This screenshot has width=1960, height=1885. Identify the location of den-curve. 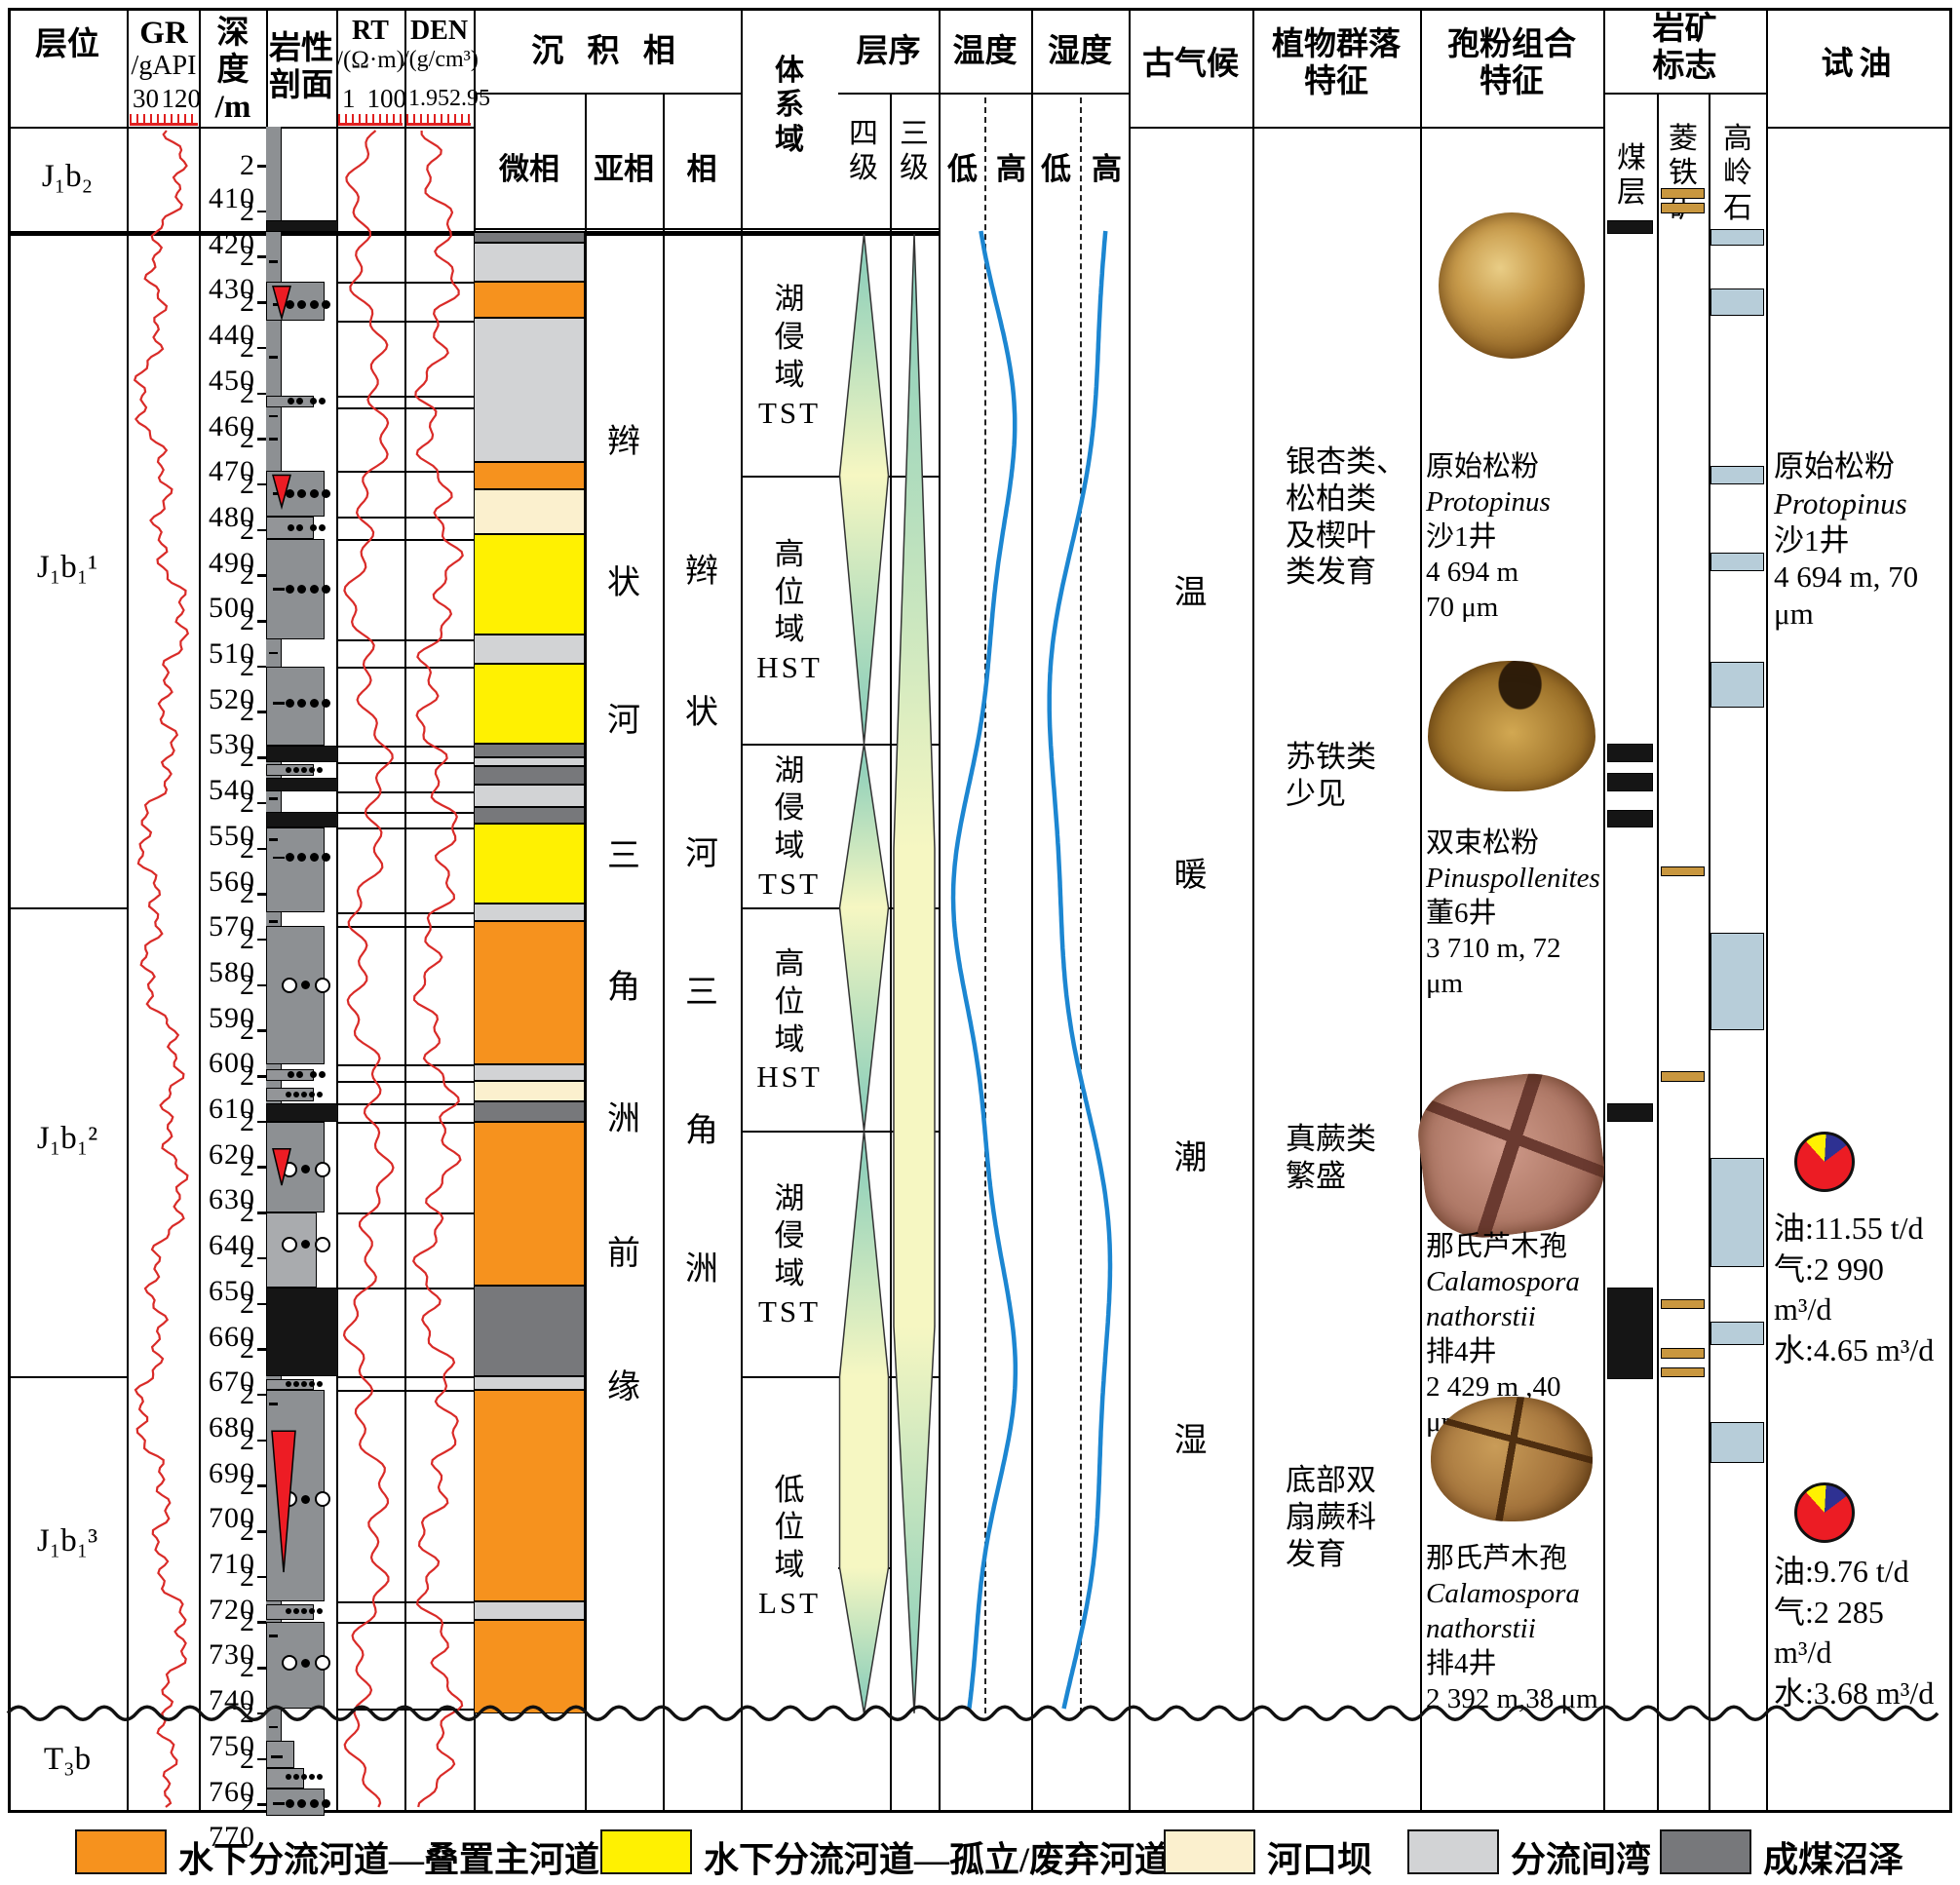
(438, 969).